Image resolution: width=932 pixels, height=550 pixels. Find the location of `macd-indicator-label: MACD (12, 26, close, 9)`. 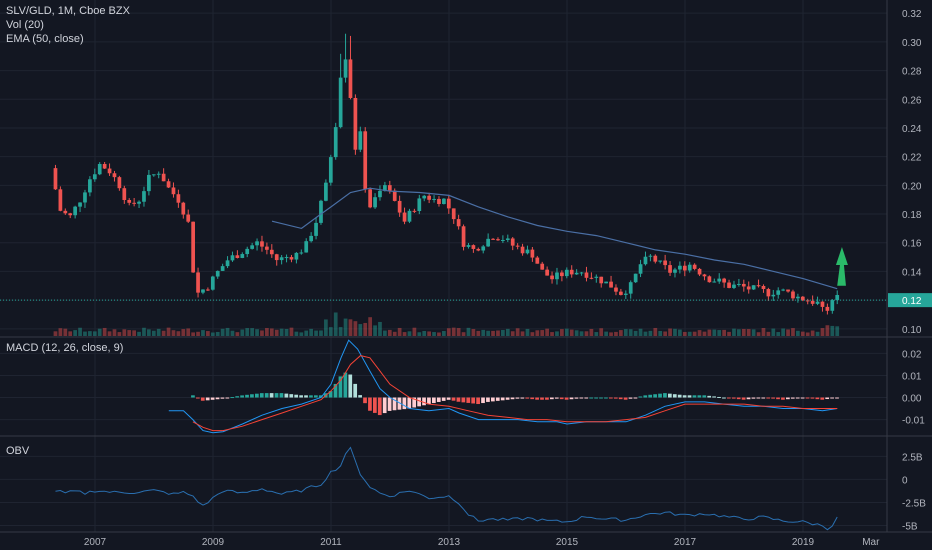

macd-indicator-label: MACD (12, 26, close, 9) is located at coordinates (65, 348).